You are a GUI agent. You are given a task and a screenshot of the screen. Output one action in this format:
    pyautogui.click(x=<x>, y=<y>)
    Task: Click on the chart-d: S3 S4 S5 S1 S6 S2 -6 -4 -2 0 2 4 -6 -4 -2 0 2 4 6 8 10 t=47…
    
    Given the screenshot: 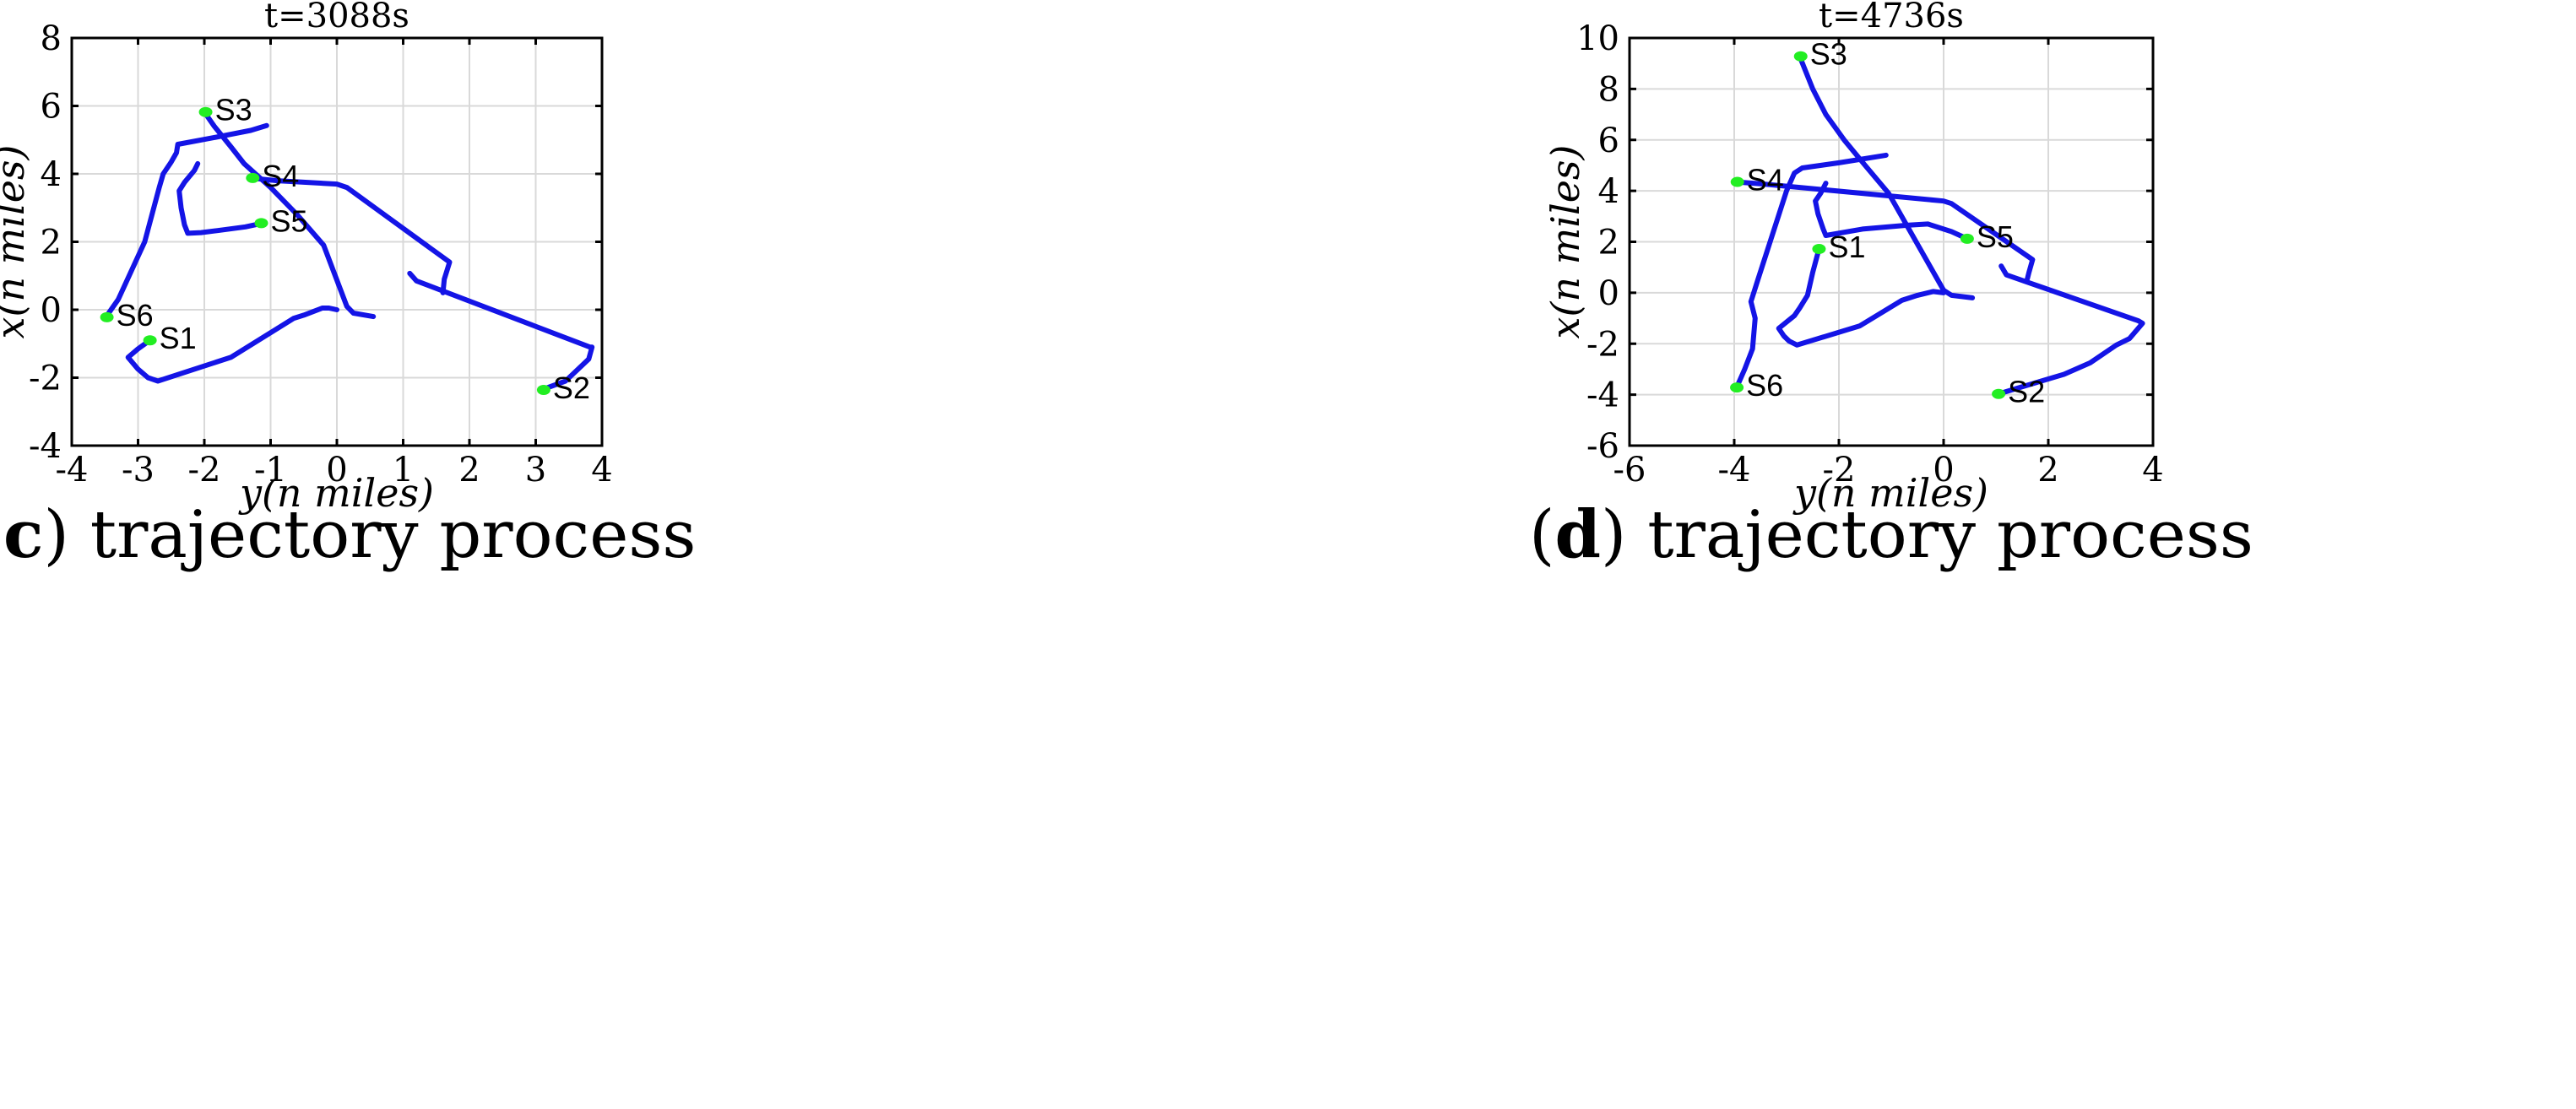 What is the action you would take?
    pyautogui.click(x=1891, y=286)
    